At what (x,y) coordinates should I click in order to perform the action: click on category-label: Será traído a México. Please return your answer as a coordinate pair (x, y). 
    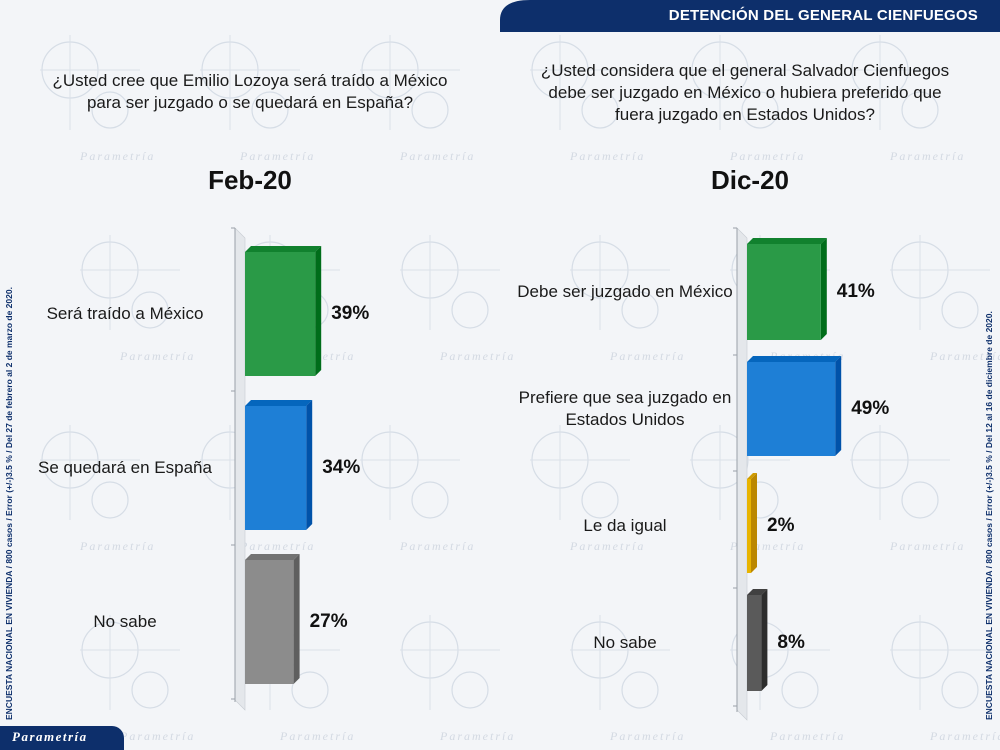
    Looking at the image, I should click on (125, 313).